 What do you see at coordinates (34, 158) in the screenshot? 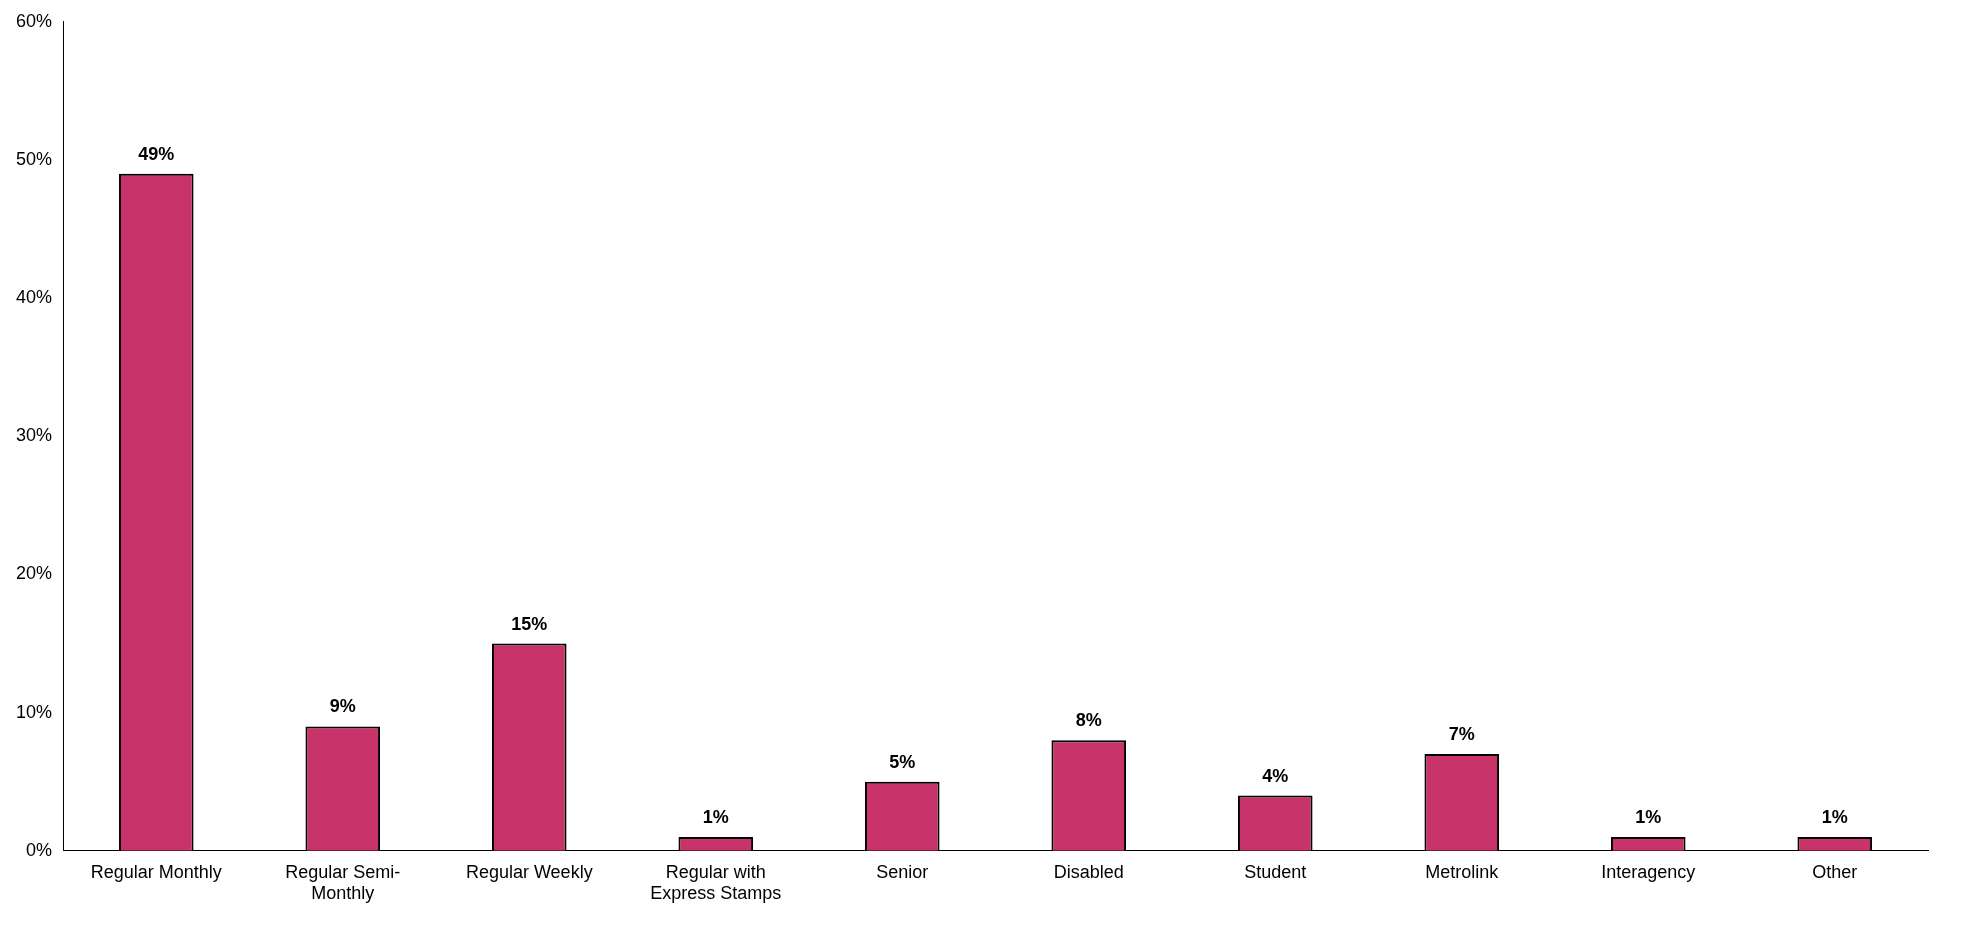
I see `y-tick-label: 50%` at bounding box center [34, 158].